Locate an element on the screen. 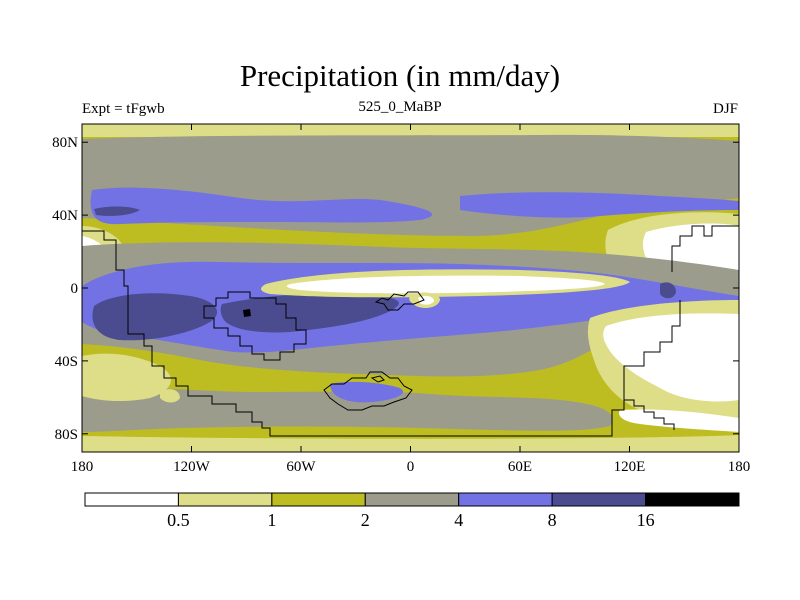  coastline-island-equatorial is located at coordinates (255, 326).